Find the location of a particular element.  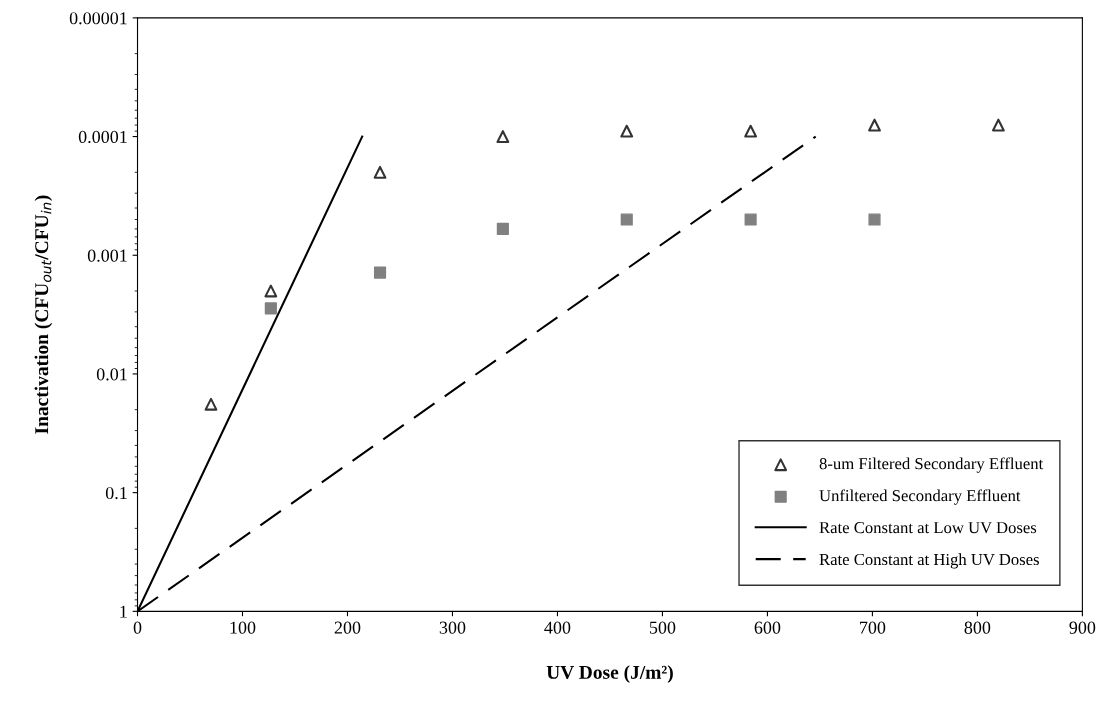

x-tick-label: 900 is located at coordinates (1082, 627).